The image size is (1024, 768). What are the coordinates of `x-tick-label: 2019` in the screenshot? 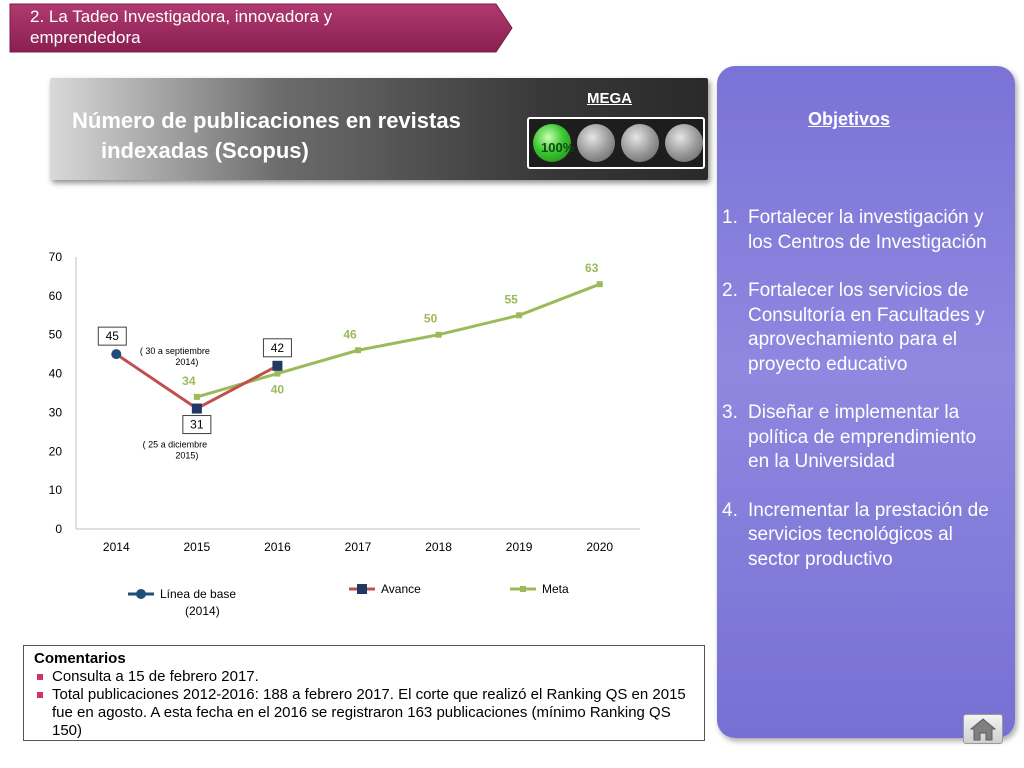 It's located at (519, 547).